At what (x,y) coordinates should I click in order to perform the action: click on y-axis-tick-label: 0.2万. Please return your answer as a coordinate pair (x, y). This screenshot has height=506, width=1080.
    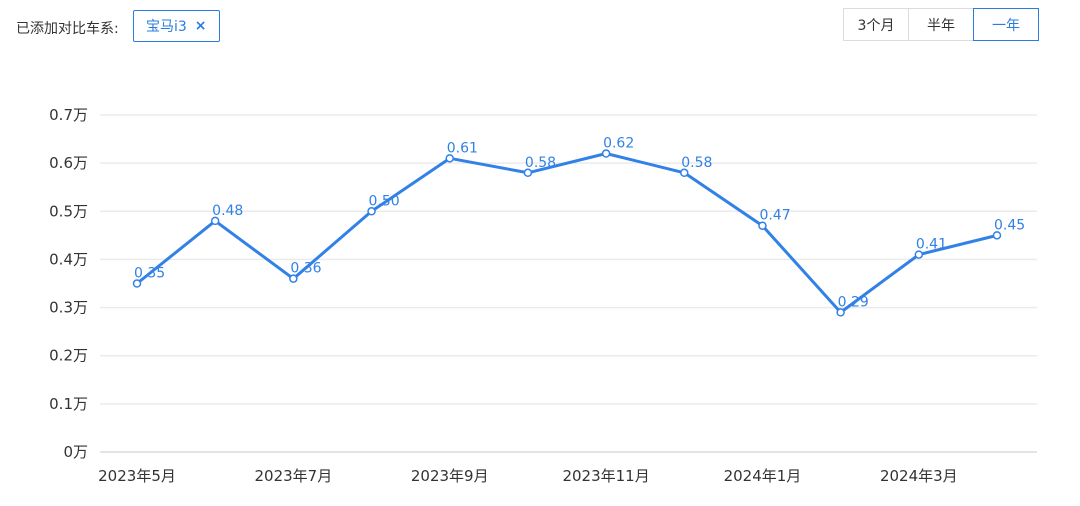
    Looking at the image, I should click on (68, 356).